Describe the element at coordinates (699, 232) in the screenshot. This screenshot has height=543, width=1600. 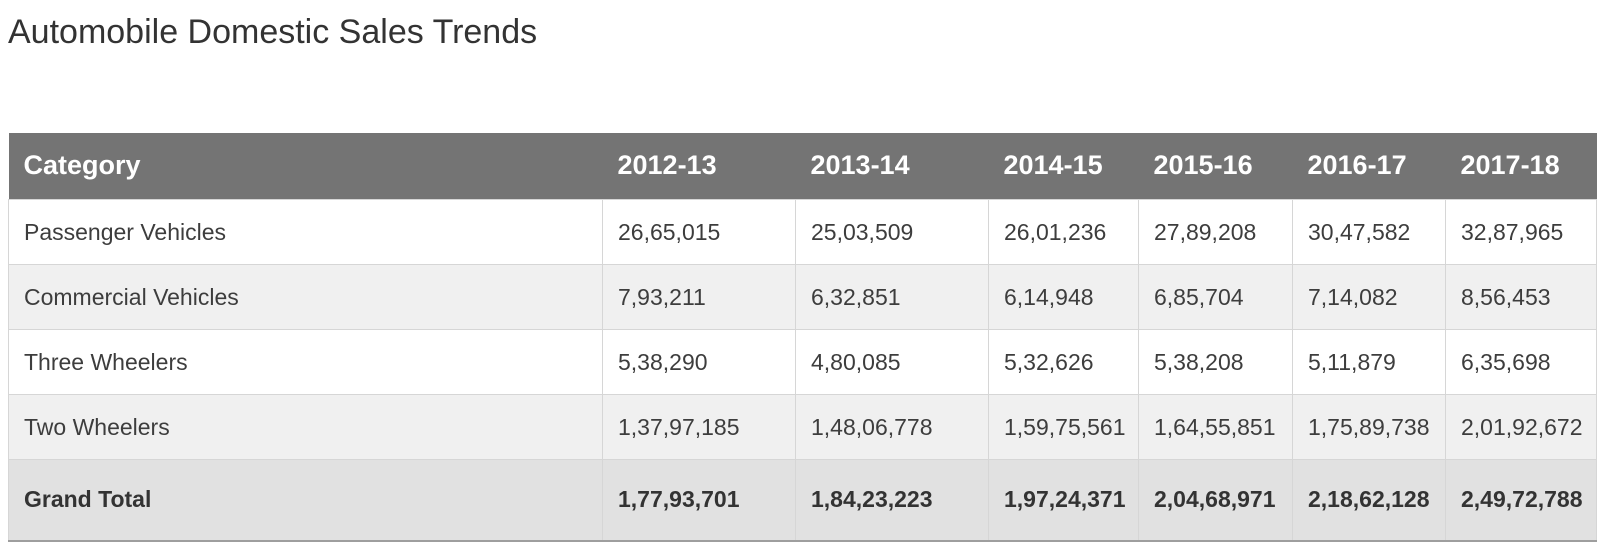
I see `value-cell: 26,65,015` at that location.